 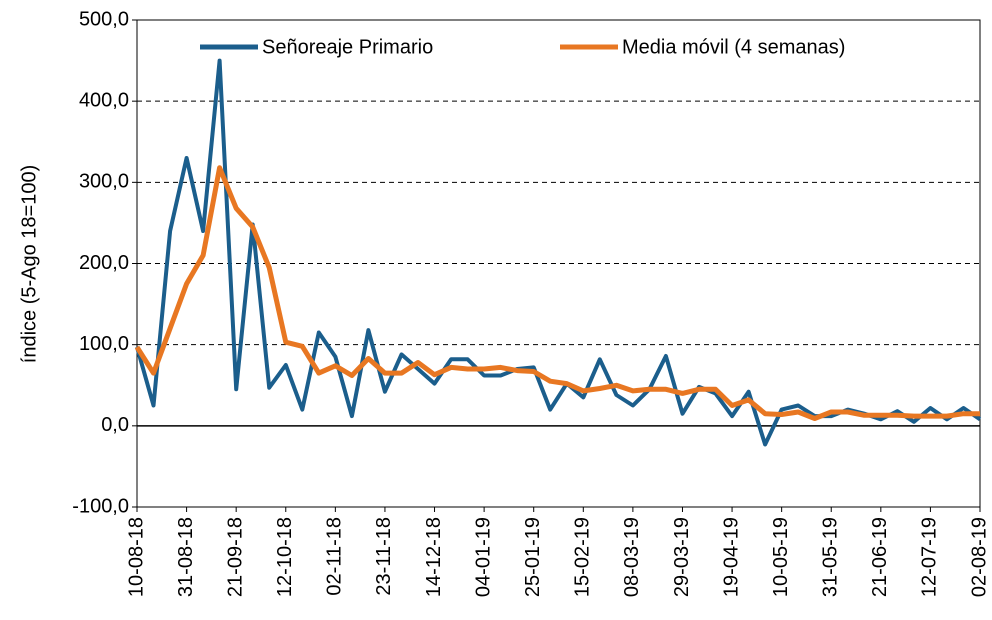 I want to click on y-axis-label: índice (5-Ago 18=100), so click(x=29, y=264).